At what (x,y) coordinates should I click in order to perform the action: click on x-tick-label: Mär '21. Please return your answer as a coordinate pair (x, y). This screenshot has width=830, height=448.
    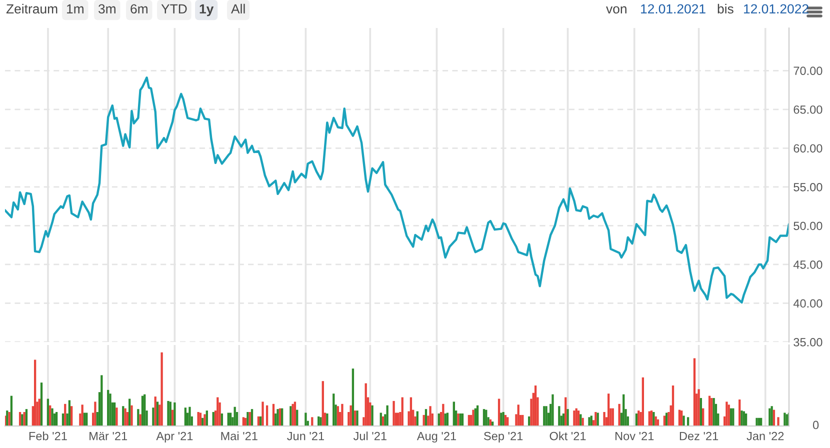
    Looking at the image, I should click on (109, 436).